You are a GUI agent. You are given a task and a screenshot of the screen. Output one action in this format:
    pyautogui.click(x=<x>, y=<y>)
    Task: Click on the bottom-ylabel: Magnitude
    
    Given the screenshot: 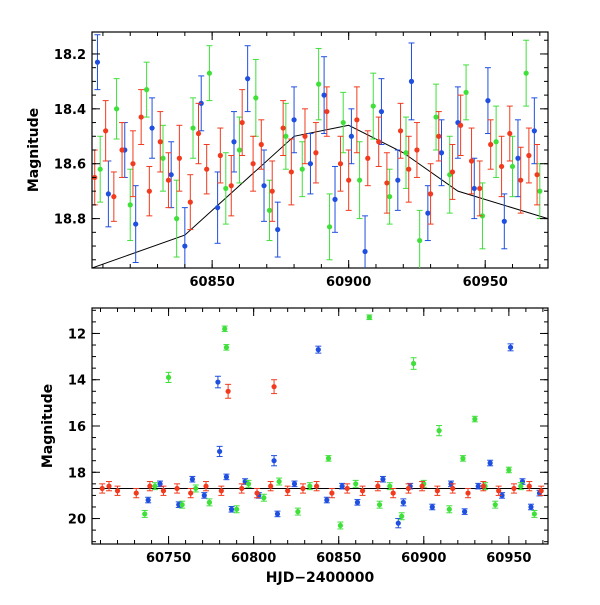 What is the action you would take?
    pyautogui.click(x=48, y=426)
    